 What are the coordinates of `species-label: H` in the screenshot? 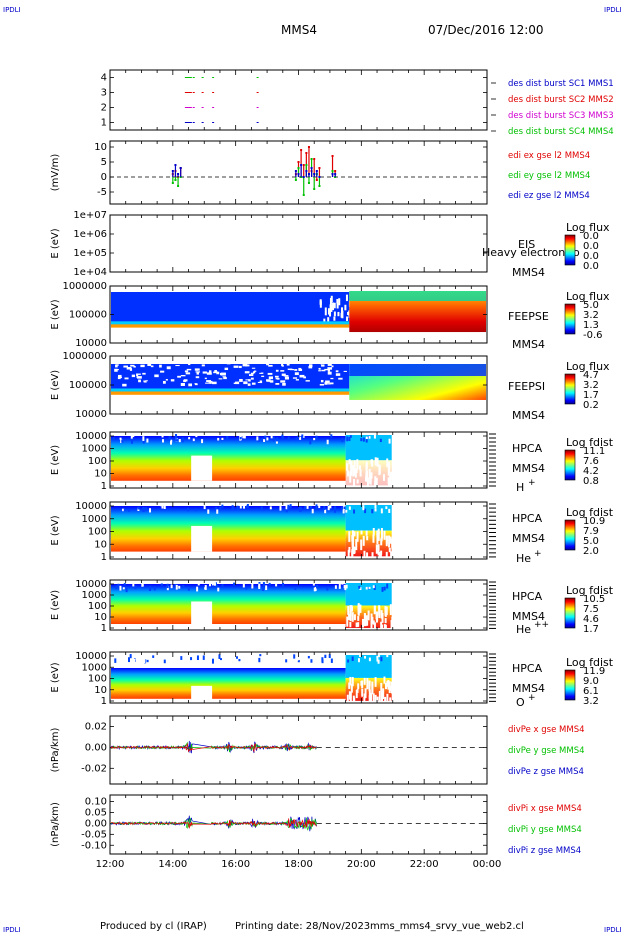 It's located at (520, 487).